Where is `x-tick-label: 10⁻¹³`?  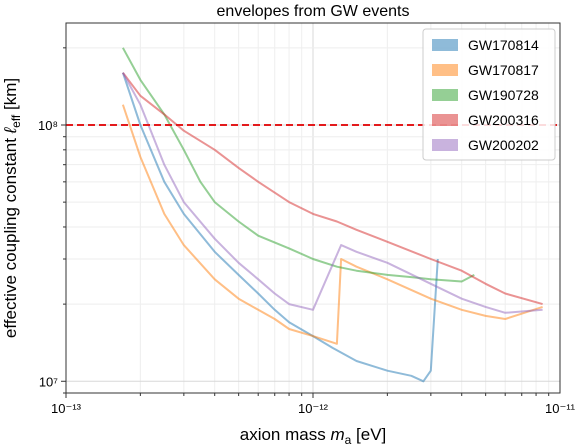 x-tick-label: 10⁻¹³ is located at coordinates (66, 408).